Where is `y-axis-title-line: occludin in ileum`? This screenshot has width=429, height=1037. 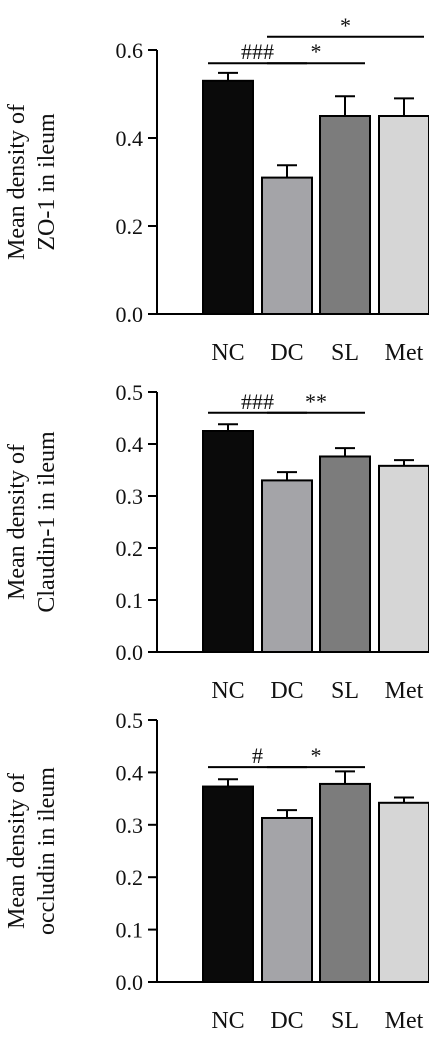 y-axis-title-line: occludin in ileum is located at coordinates (47, 851).